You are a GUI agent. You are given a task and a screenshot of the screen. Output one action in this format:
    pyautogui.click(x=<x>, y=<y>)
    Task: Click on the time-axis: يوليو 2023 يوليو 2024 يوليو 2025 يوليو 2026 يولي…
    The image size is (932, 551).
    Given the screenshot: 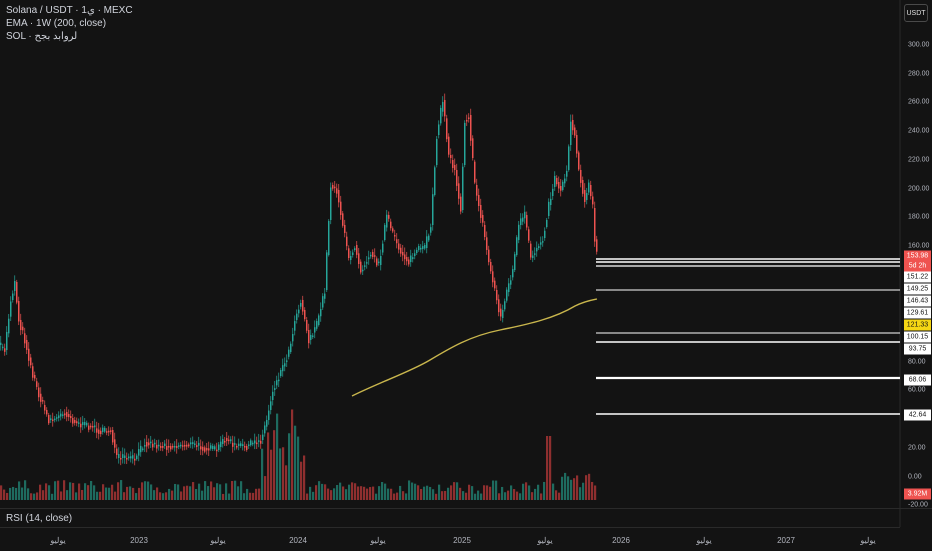 What is the action you would take?
    pyautogui.click(x=450, y=539)
    